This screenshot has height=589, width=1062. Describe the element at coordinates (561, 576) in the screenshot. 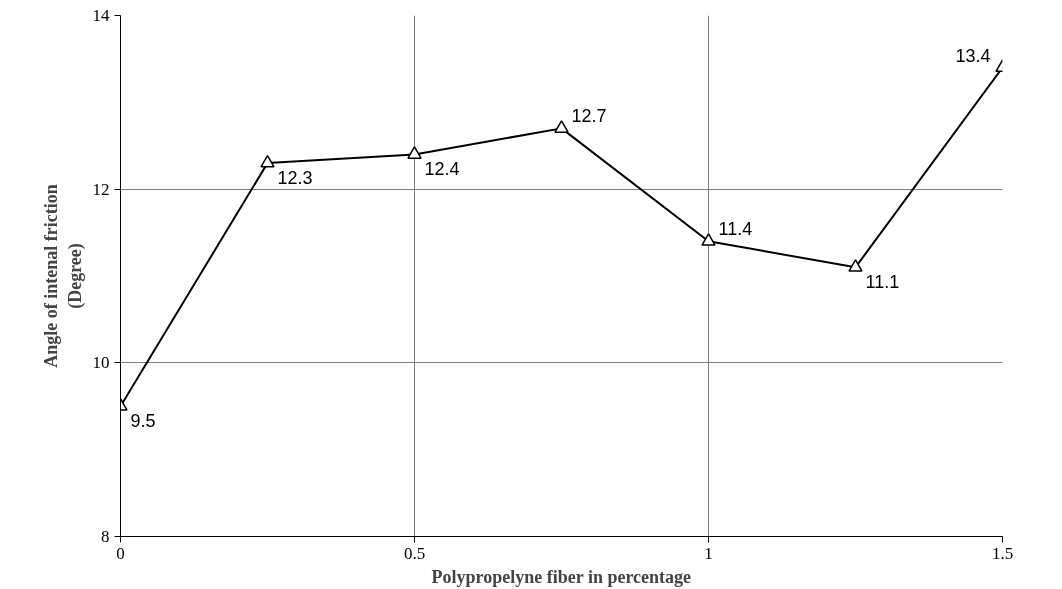

I see `x-axis-title: Polypropelyne fiber in percentage` at that location.